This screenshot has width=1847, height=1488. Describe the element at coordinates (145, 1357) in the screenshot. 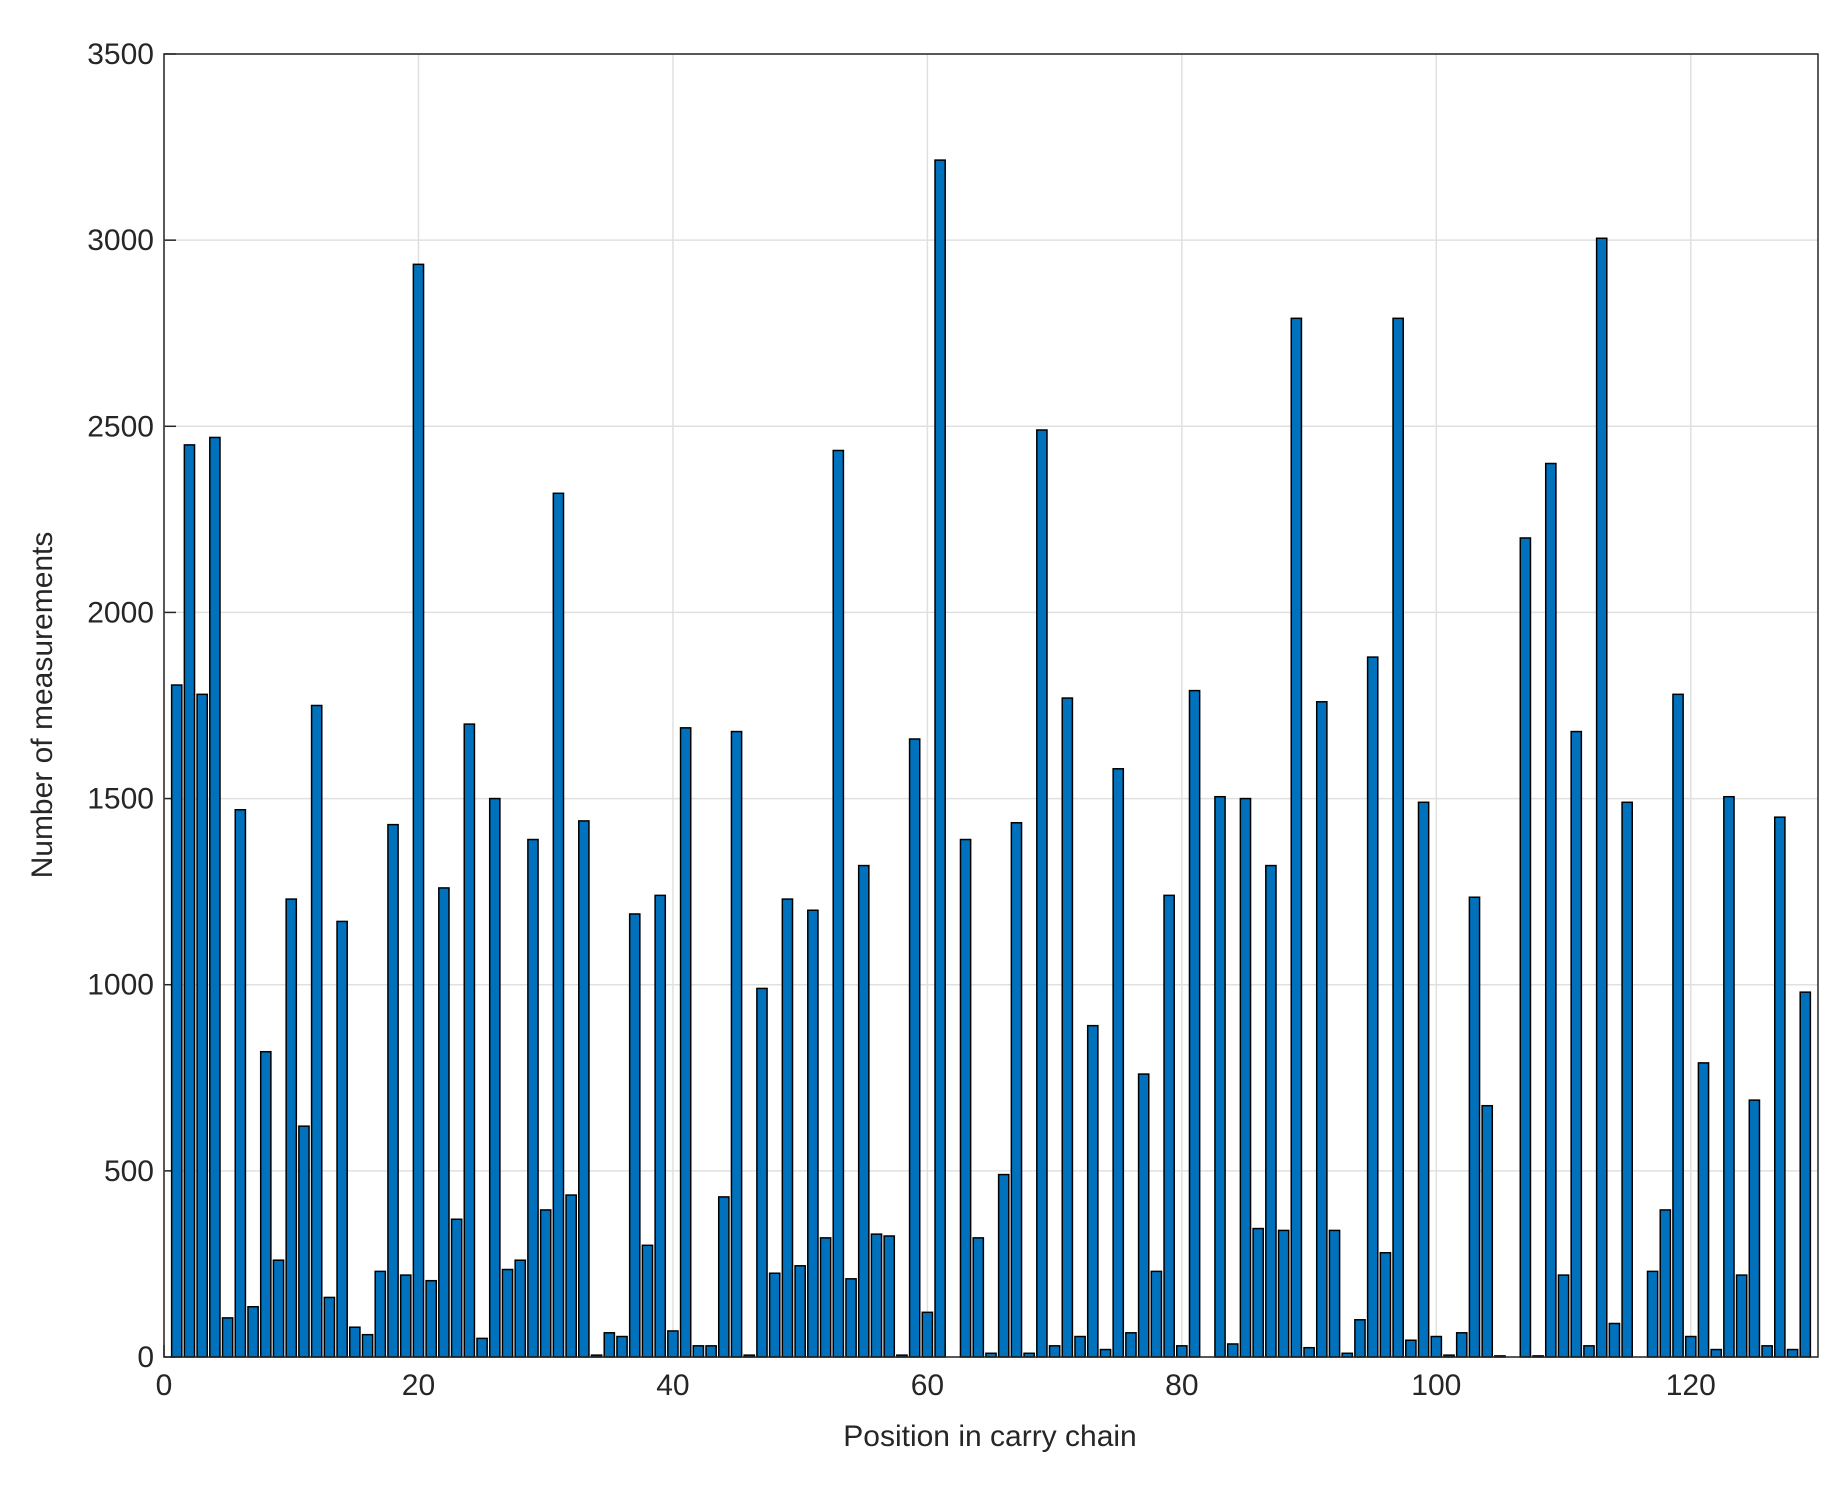

I see `y-tick-label: 0` at that location.